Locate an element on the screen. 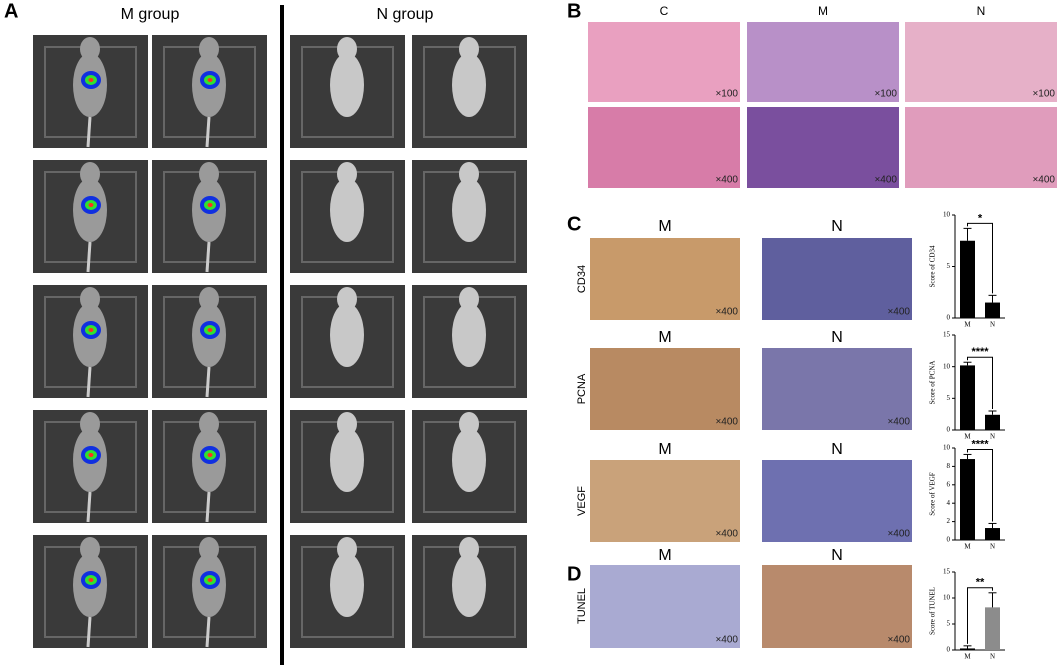 The height and width of the screenshot is (667, 1059). row-label: TUNEL is located at coordinates (582, 606).